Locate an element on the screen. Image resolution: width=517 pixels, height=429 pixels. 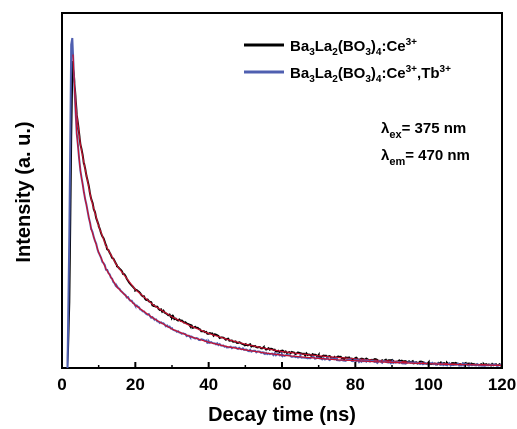
x-tick-label: 120 is located at coordinates (502, 384).